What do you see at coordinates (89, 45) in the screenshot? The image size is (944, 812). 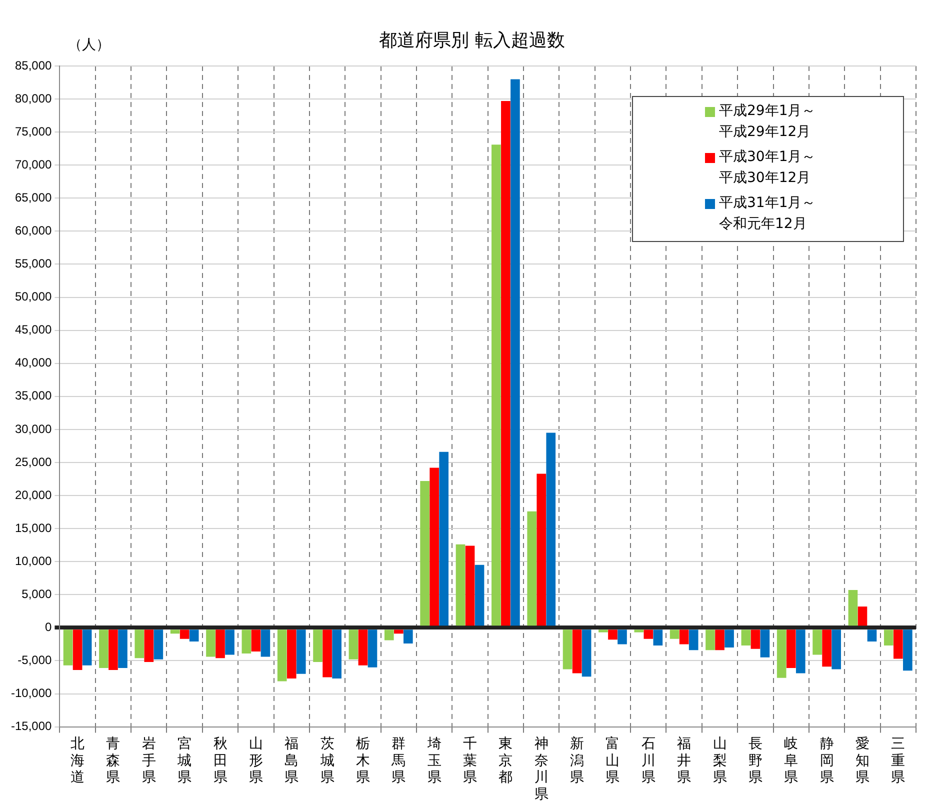 I see `y-axis-title: （人）` at bounding box center [89, 45].